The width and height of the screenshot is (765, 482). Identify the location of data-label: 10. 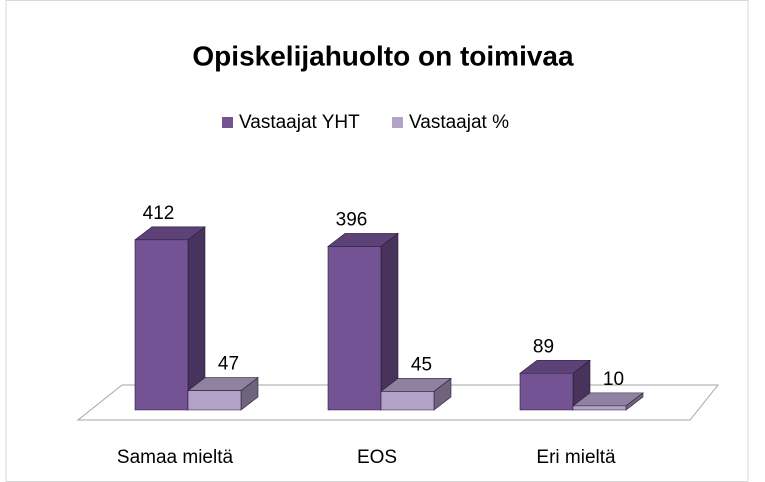
(613, 379).